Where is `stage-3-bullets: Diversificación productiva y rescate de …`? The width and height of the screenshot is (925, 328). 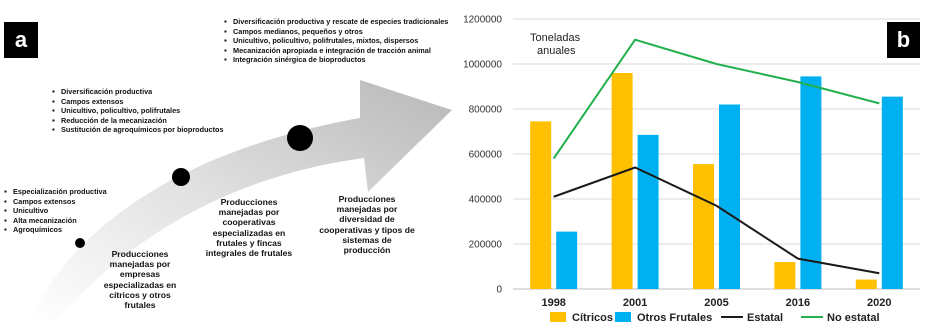 stage-3-bullets: Diversificación productiva y rescate de … is located at coordinates (336, 41).